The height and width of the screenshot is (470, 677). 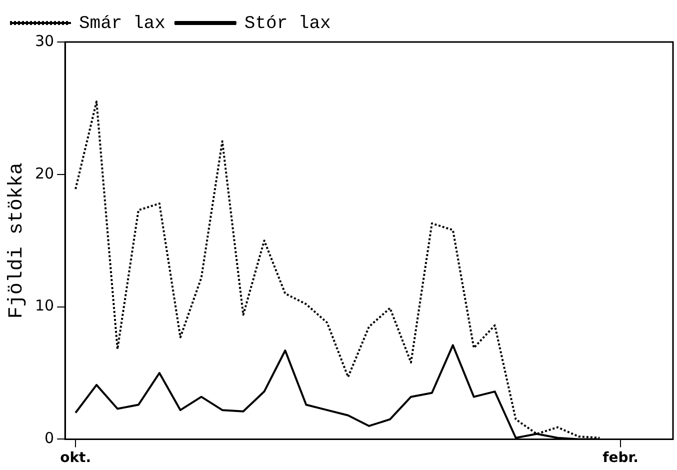 I want to click on y-tick-label: 0, so click(x=49, y=438).